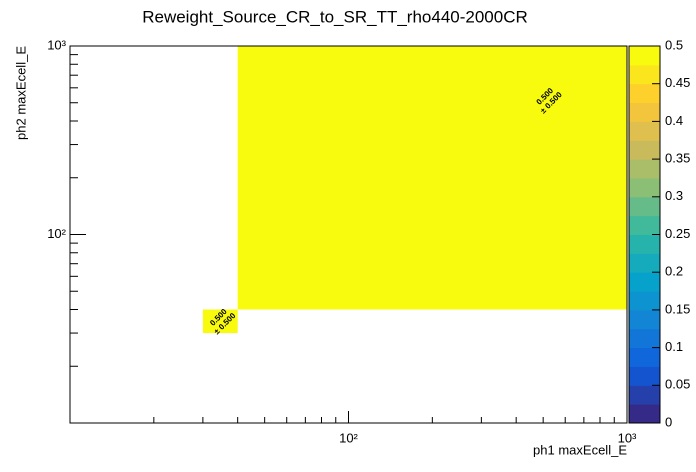 The image size is (696, 472). Describe the element at coordinates (20, 93) in the screenshot. I see `y-axis-label: ph2 maxEcell_E` at that location.